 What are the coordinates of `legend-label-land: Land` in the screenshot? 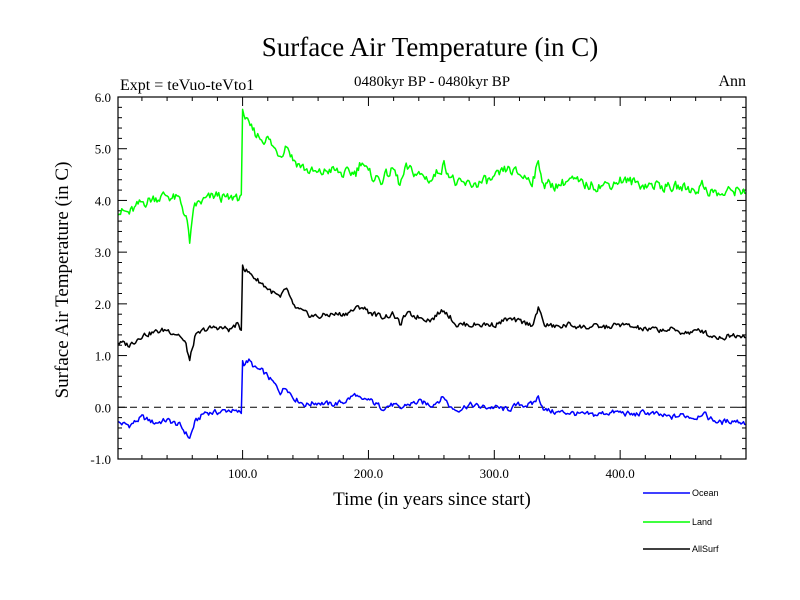 It's located at (702, 522).